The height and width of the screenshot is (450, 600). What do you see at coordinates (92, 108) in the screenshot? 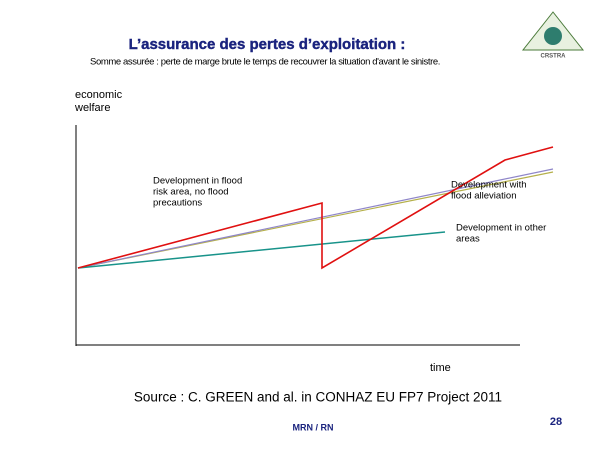
I see `y-axis-label: welfare` at bounding box center [92, 108].